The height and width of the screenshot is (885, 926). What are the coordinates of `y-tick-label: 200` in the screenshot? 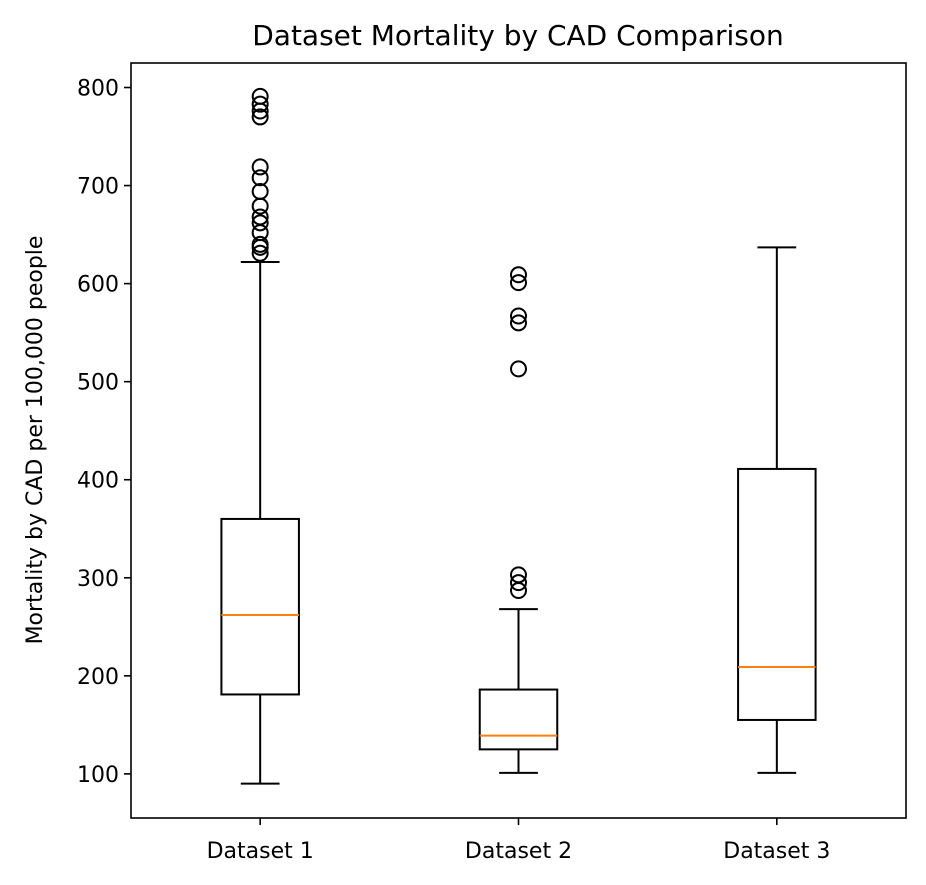 It's located at (98, 677).